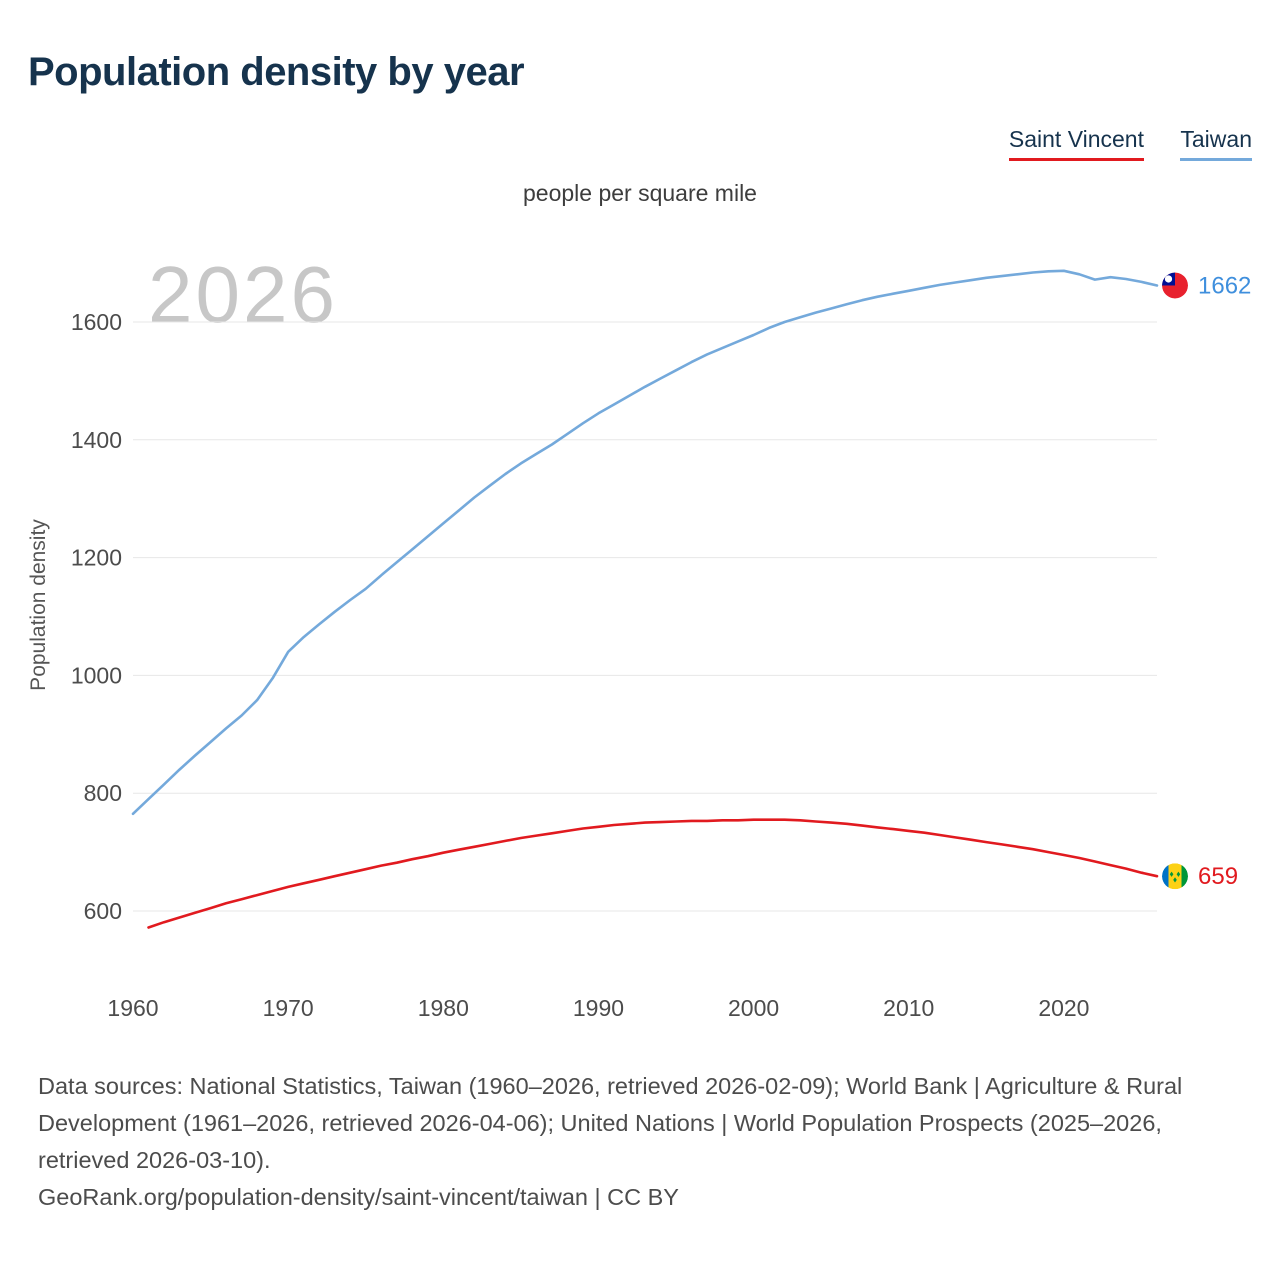 Image resolution: width=1280 pixels, height=1280 pixels. I want to click on x-tick-label: 2000, so click(753, 1008).